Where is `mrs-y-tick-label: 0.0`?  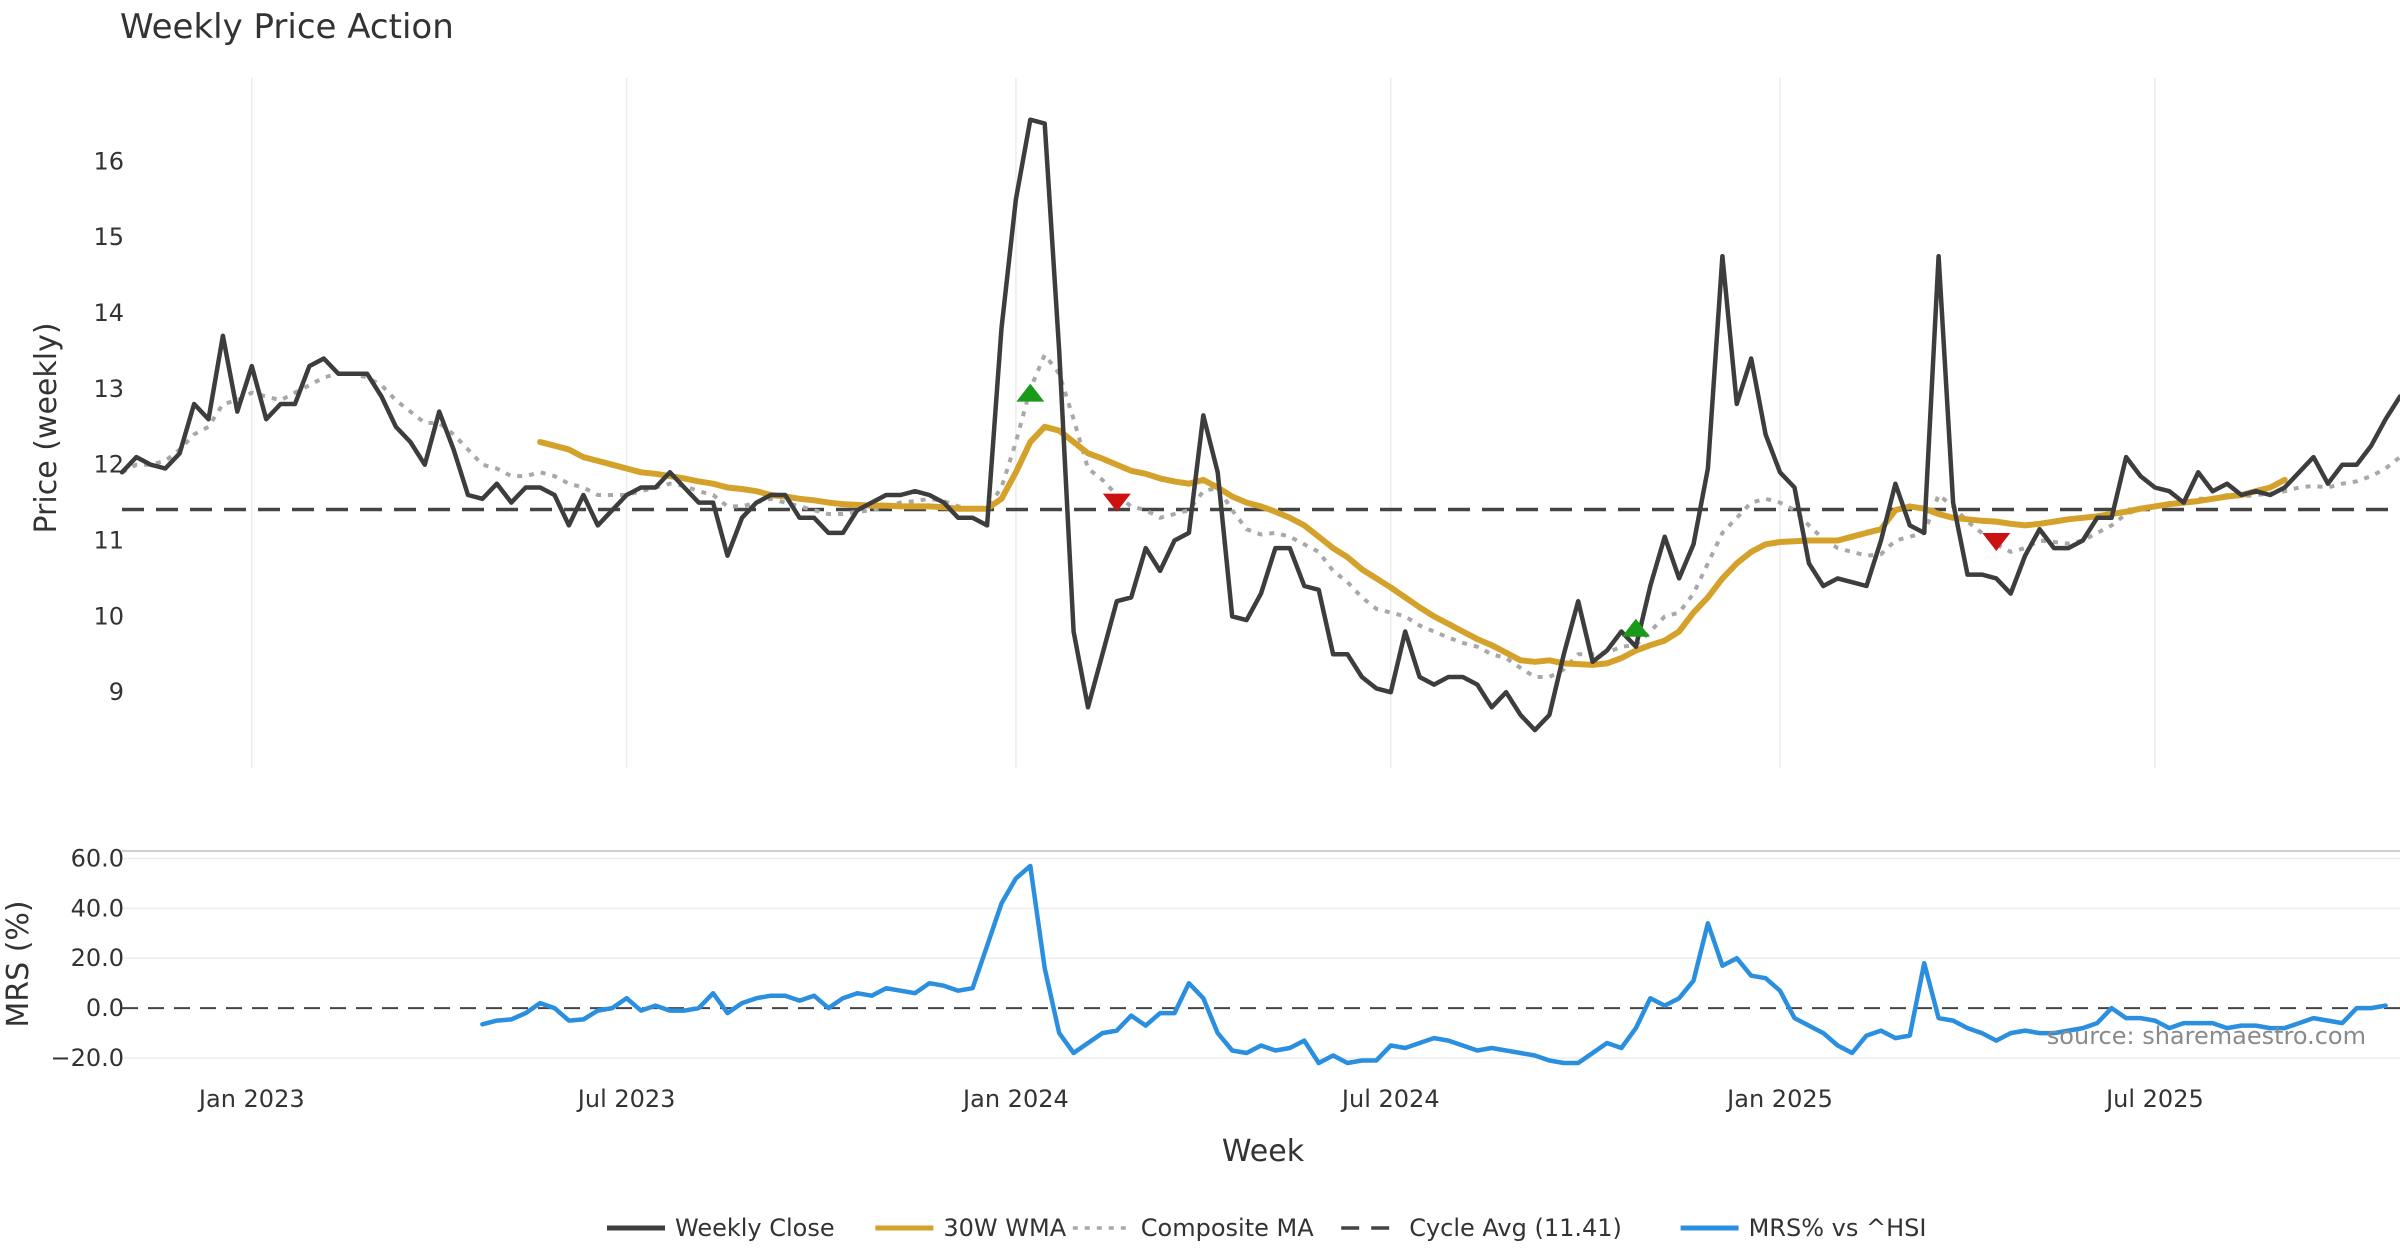 mrs-y-tick-label: 0.0 is located at coordinates (105, 1008).